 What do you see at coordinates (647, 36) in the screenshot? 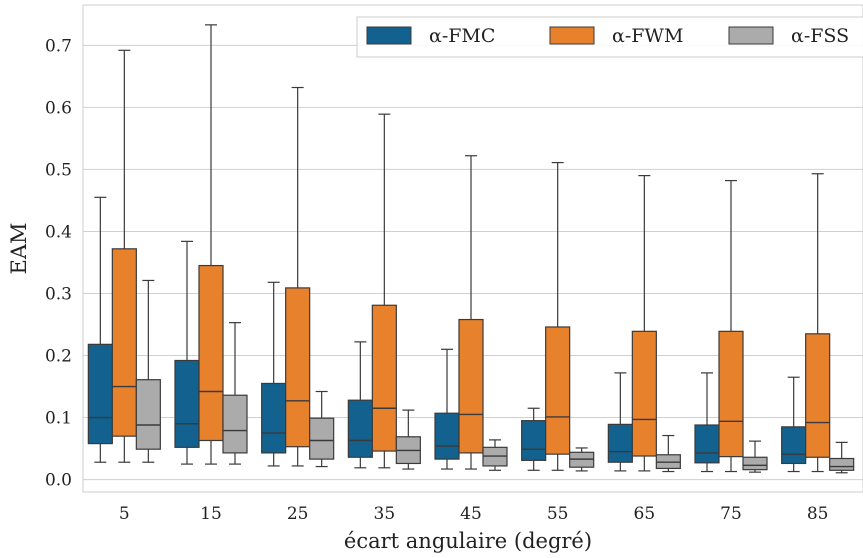
I see `legend-label: α-FWM` at bounding box center [647, 36].